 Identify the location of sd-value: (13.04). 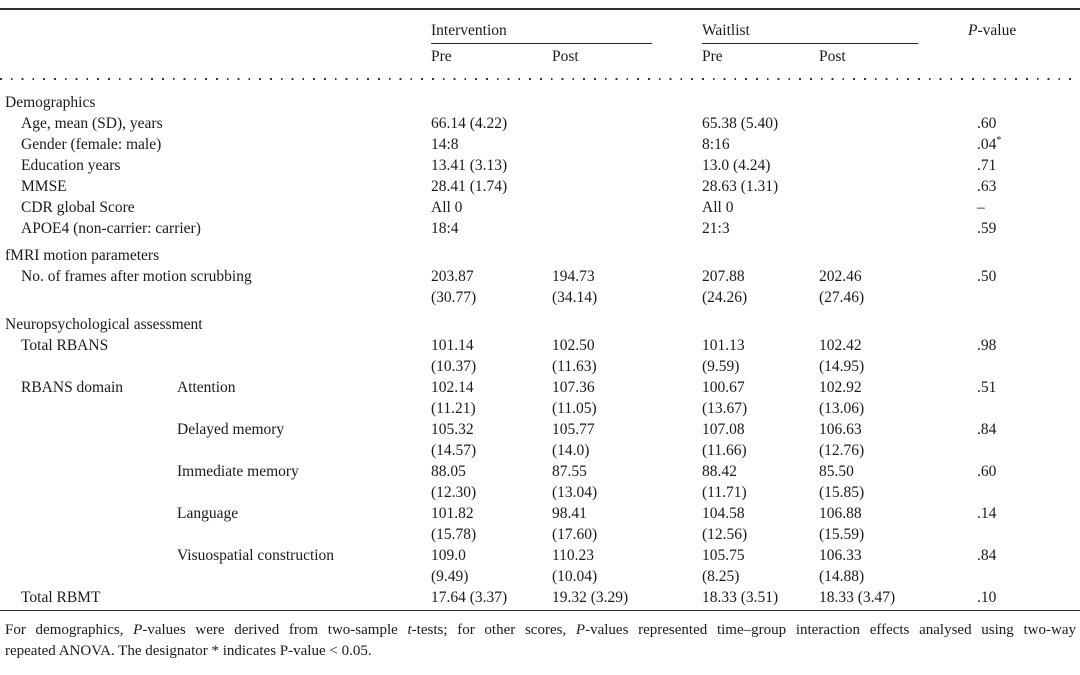
(575, 492).